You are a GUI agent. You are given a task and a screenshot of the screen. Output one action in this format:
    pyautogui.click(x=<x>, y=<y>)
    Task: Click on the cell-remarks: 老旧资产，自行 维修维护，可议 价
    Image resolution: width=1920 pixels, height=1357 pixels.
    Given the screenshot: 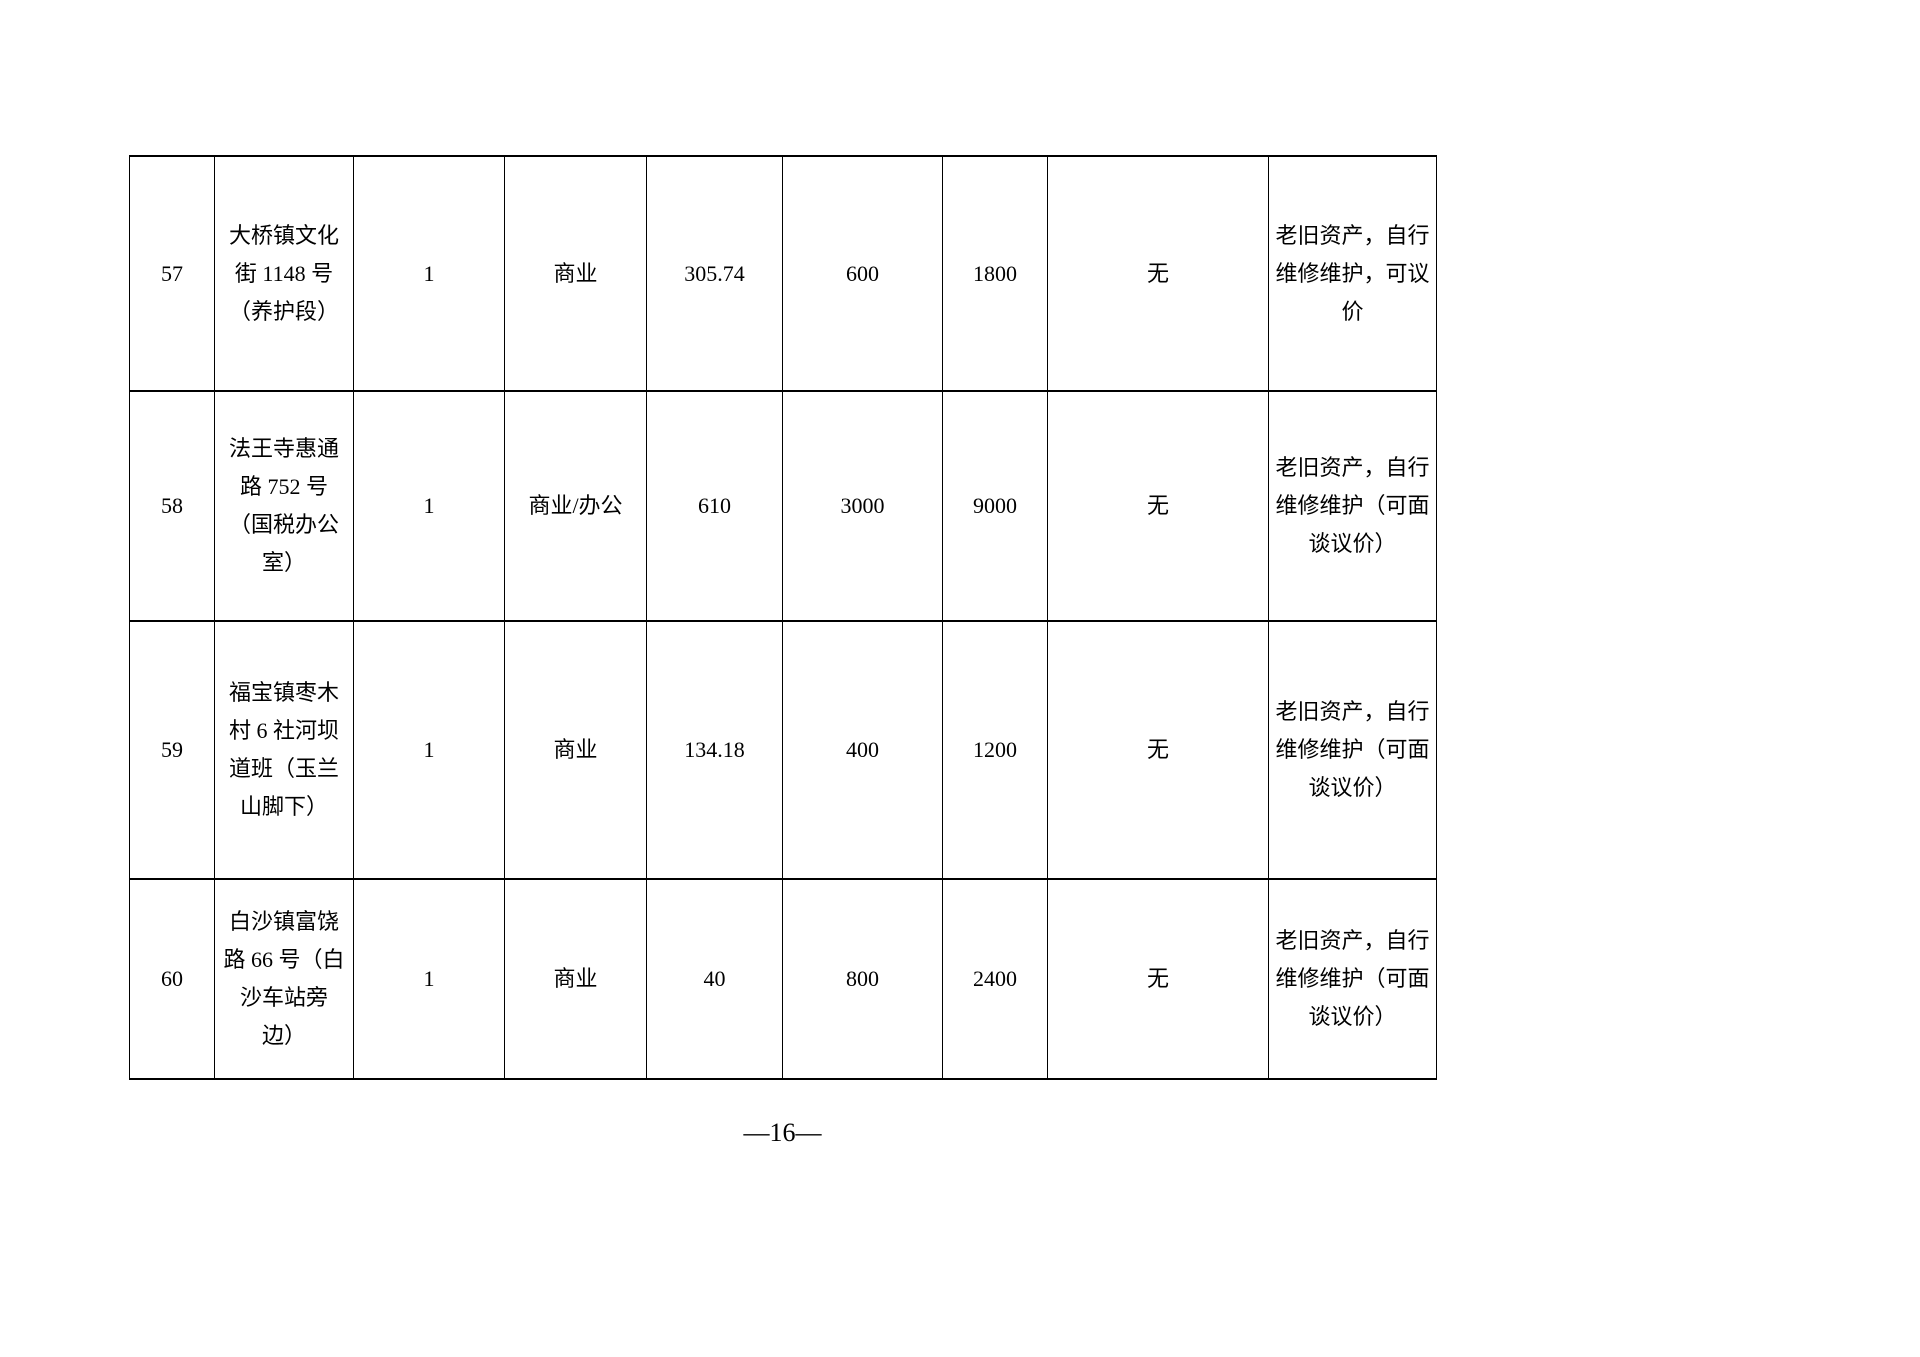 What is the action you would take?
    pyautogui.click(x=1352, y=273)
    